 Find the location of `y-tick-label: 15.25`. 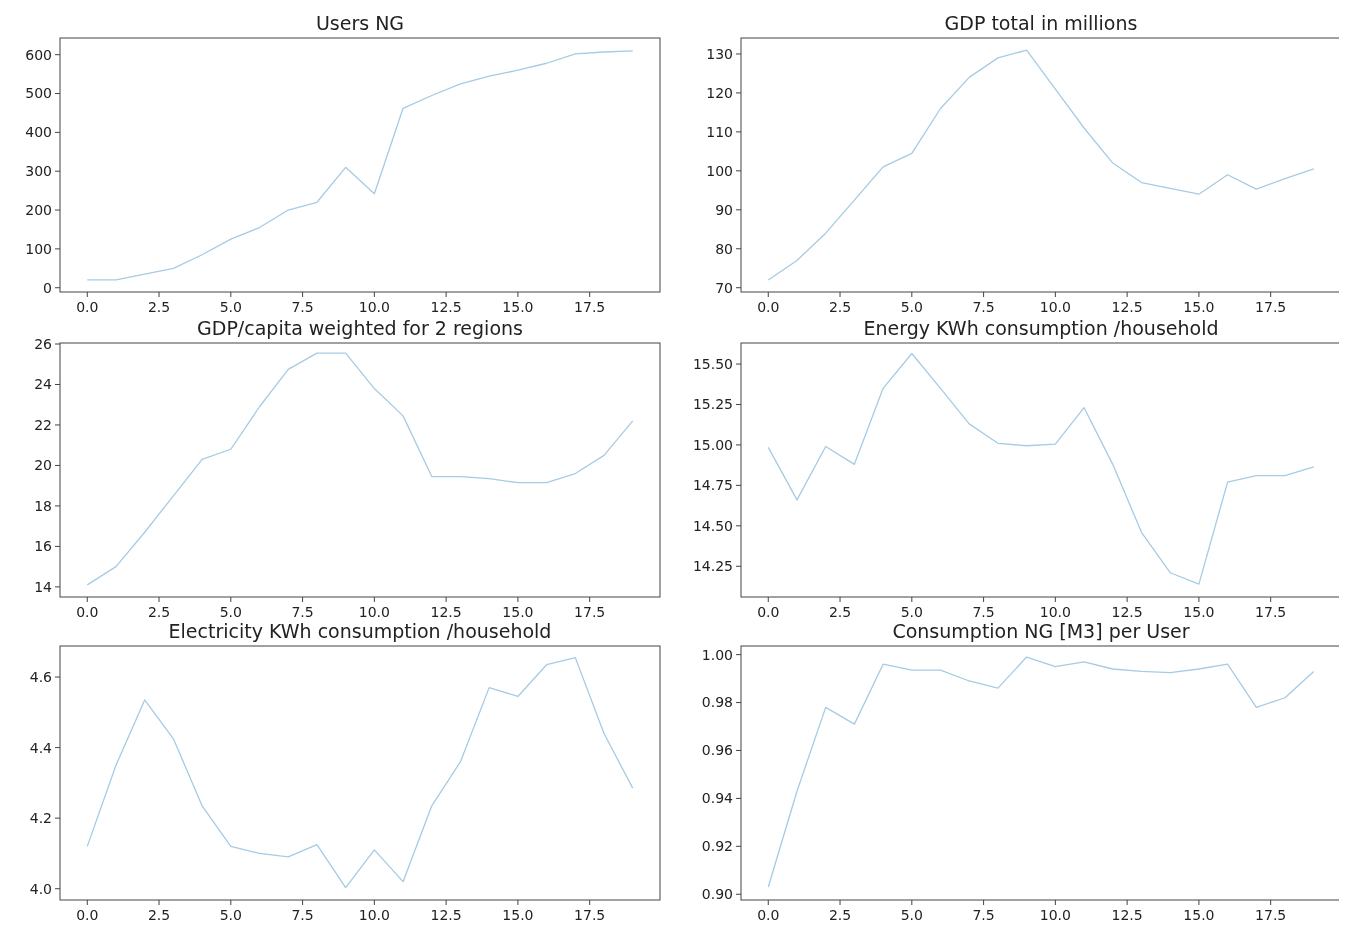

y-tick-label: 15.25 is located at coordinates (712, 404).